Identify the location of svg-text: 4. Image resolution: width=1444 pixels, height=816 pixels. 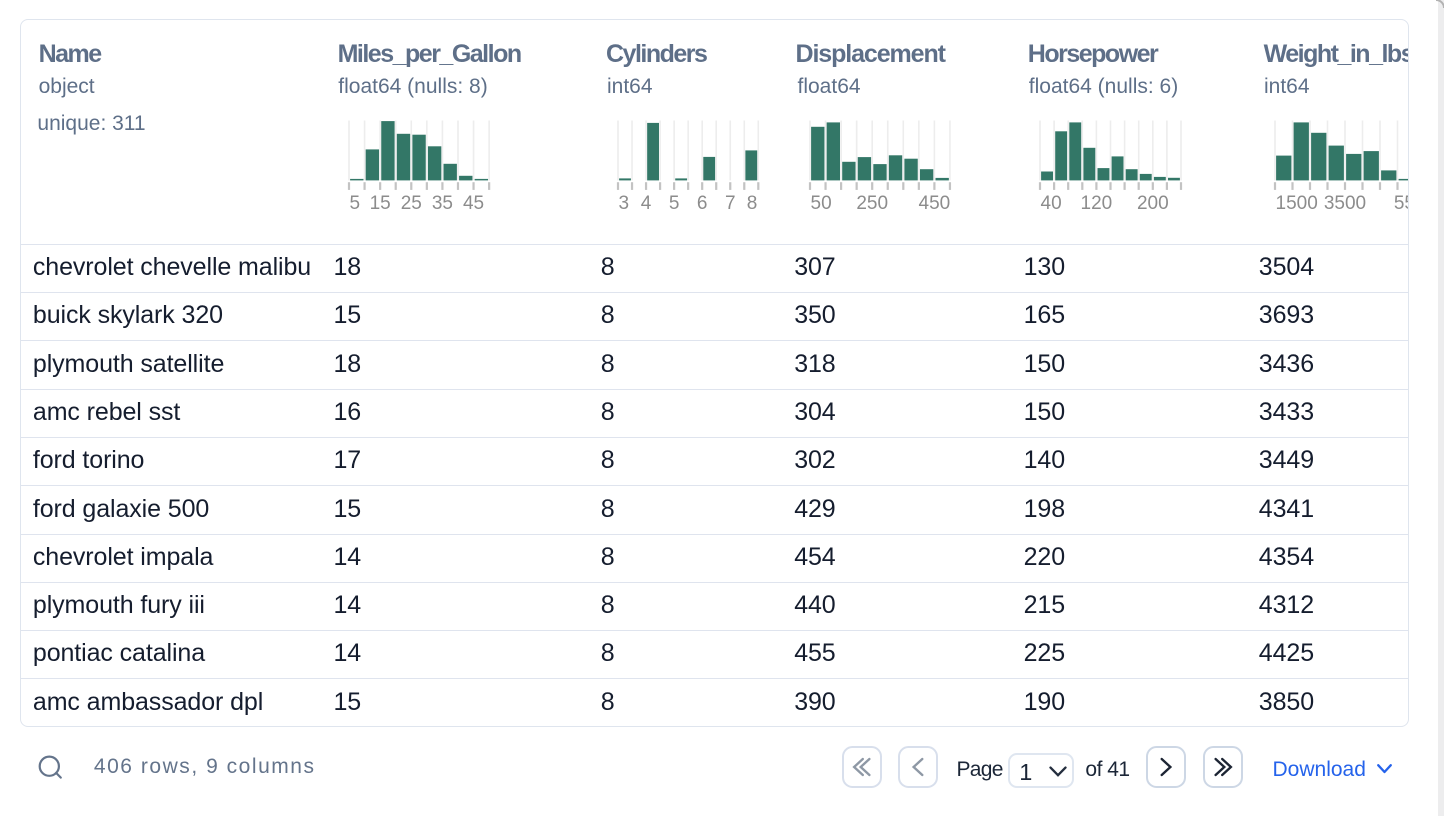
(645, 203).